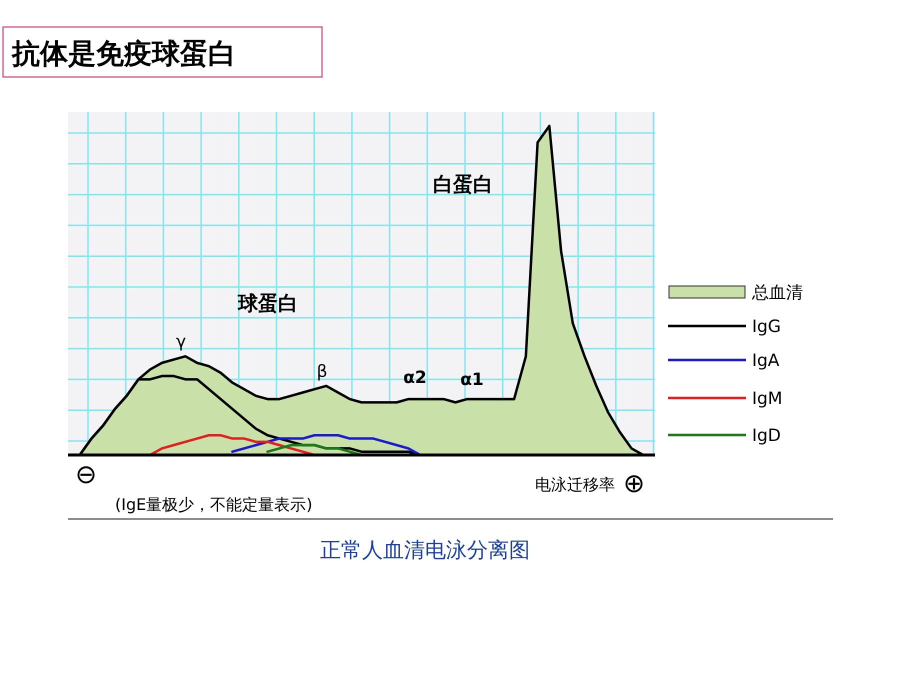 The image size is (900, 675). I want to click on annotation: α1, so click(472, 380).